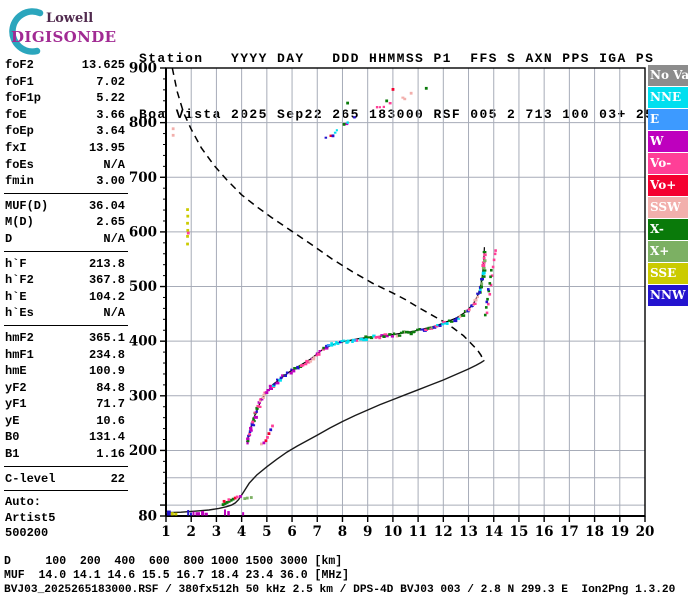  What do you see at coordinates (9, 238) in the screenshot?
I see `param-label: D` at bounding box center [9, 238].